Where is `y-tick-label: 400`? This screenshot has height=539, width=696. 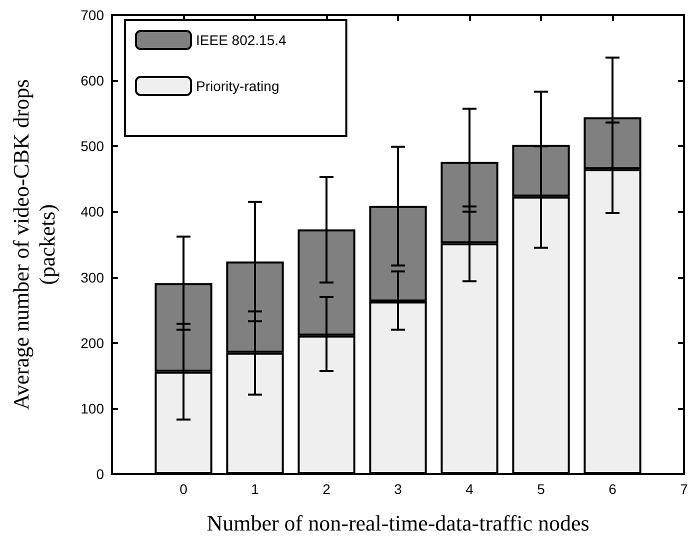
y-tick-label: 400 is located at coordinates (92, 212).